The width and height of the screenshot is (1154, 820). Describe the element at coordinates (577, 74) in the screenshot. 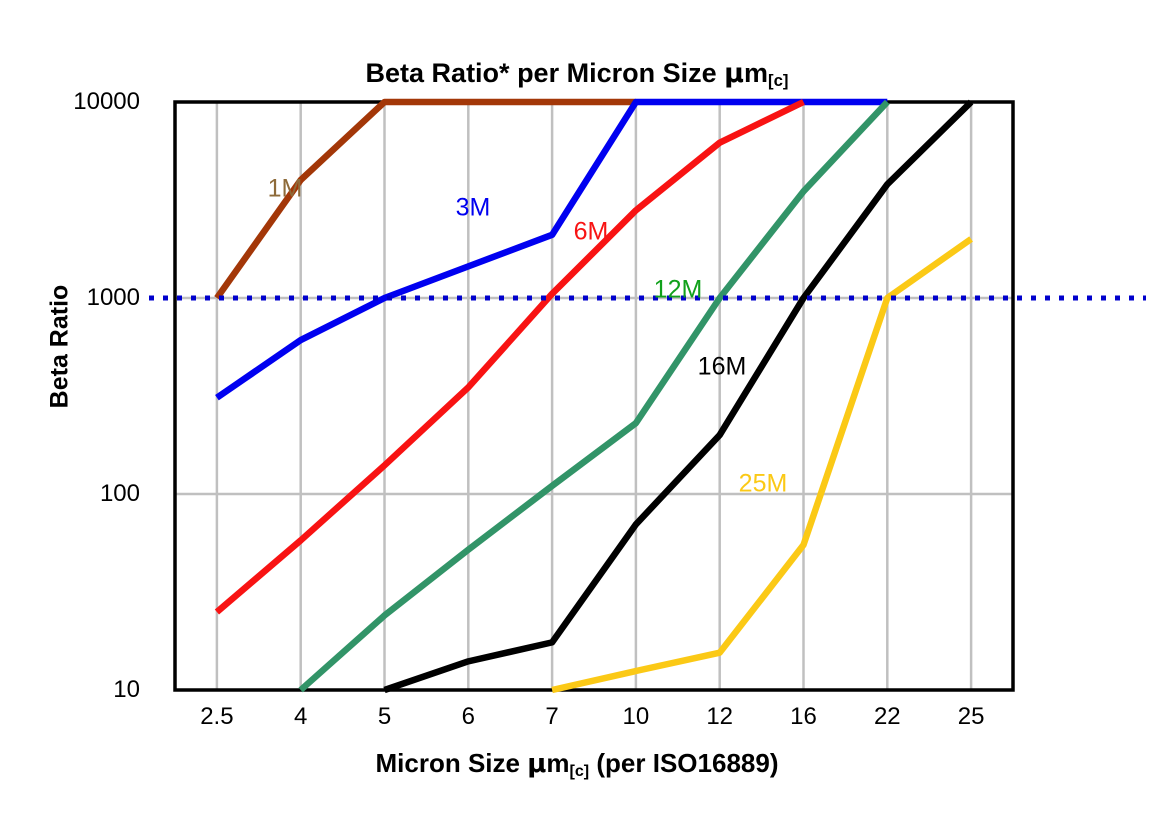

I see `chart-title: Beta Ratio* per Micron Size μm[c]` at that location.